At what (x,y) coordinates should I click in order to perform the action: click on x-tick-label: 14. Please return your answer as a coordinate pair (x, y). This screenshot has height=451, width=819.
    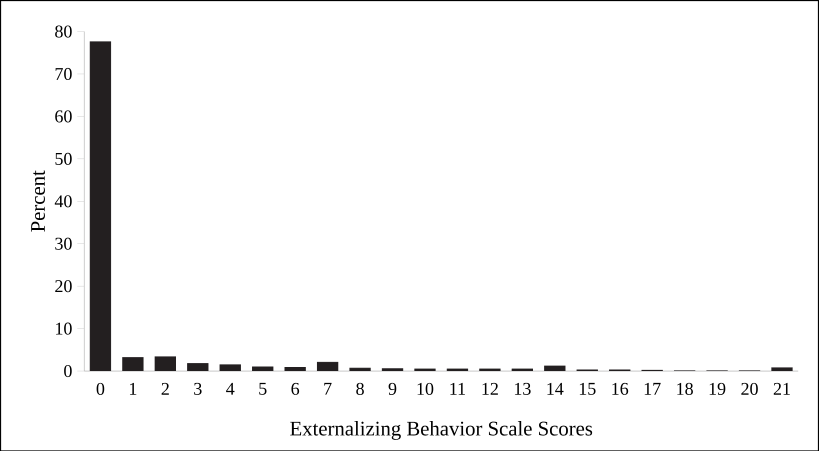
    Looking at the image, I should click on (555, 388).